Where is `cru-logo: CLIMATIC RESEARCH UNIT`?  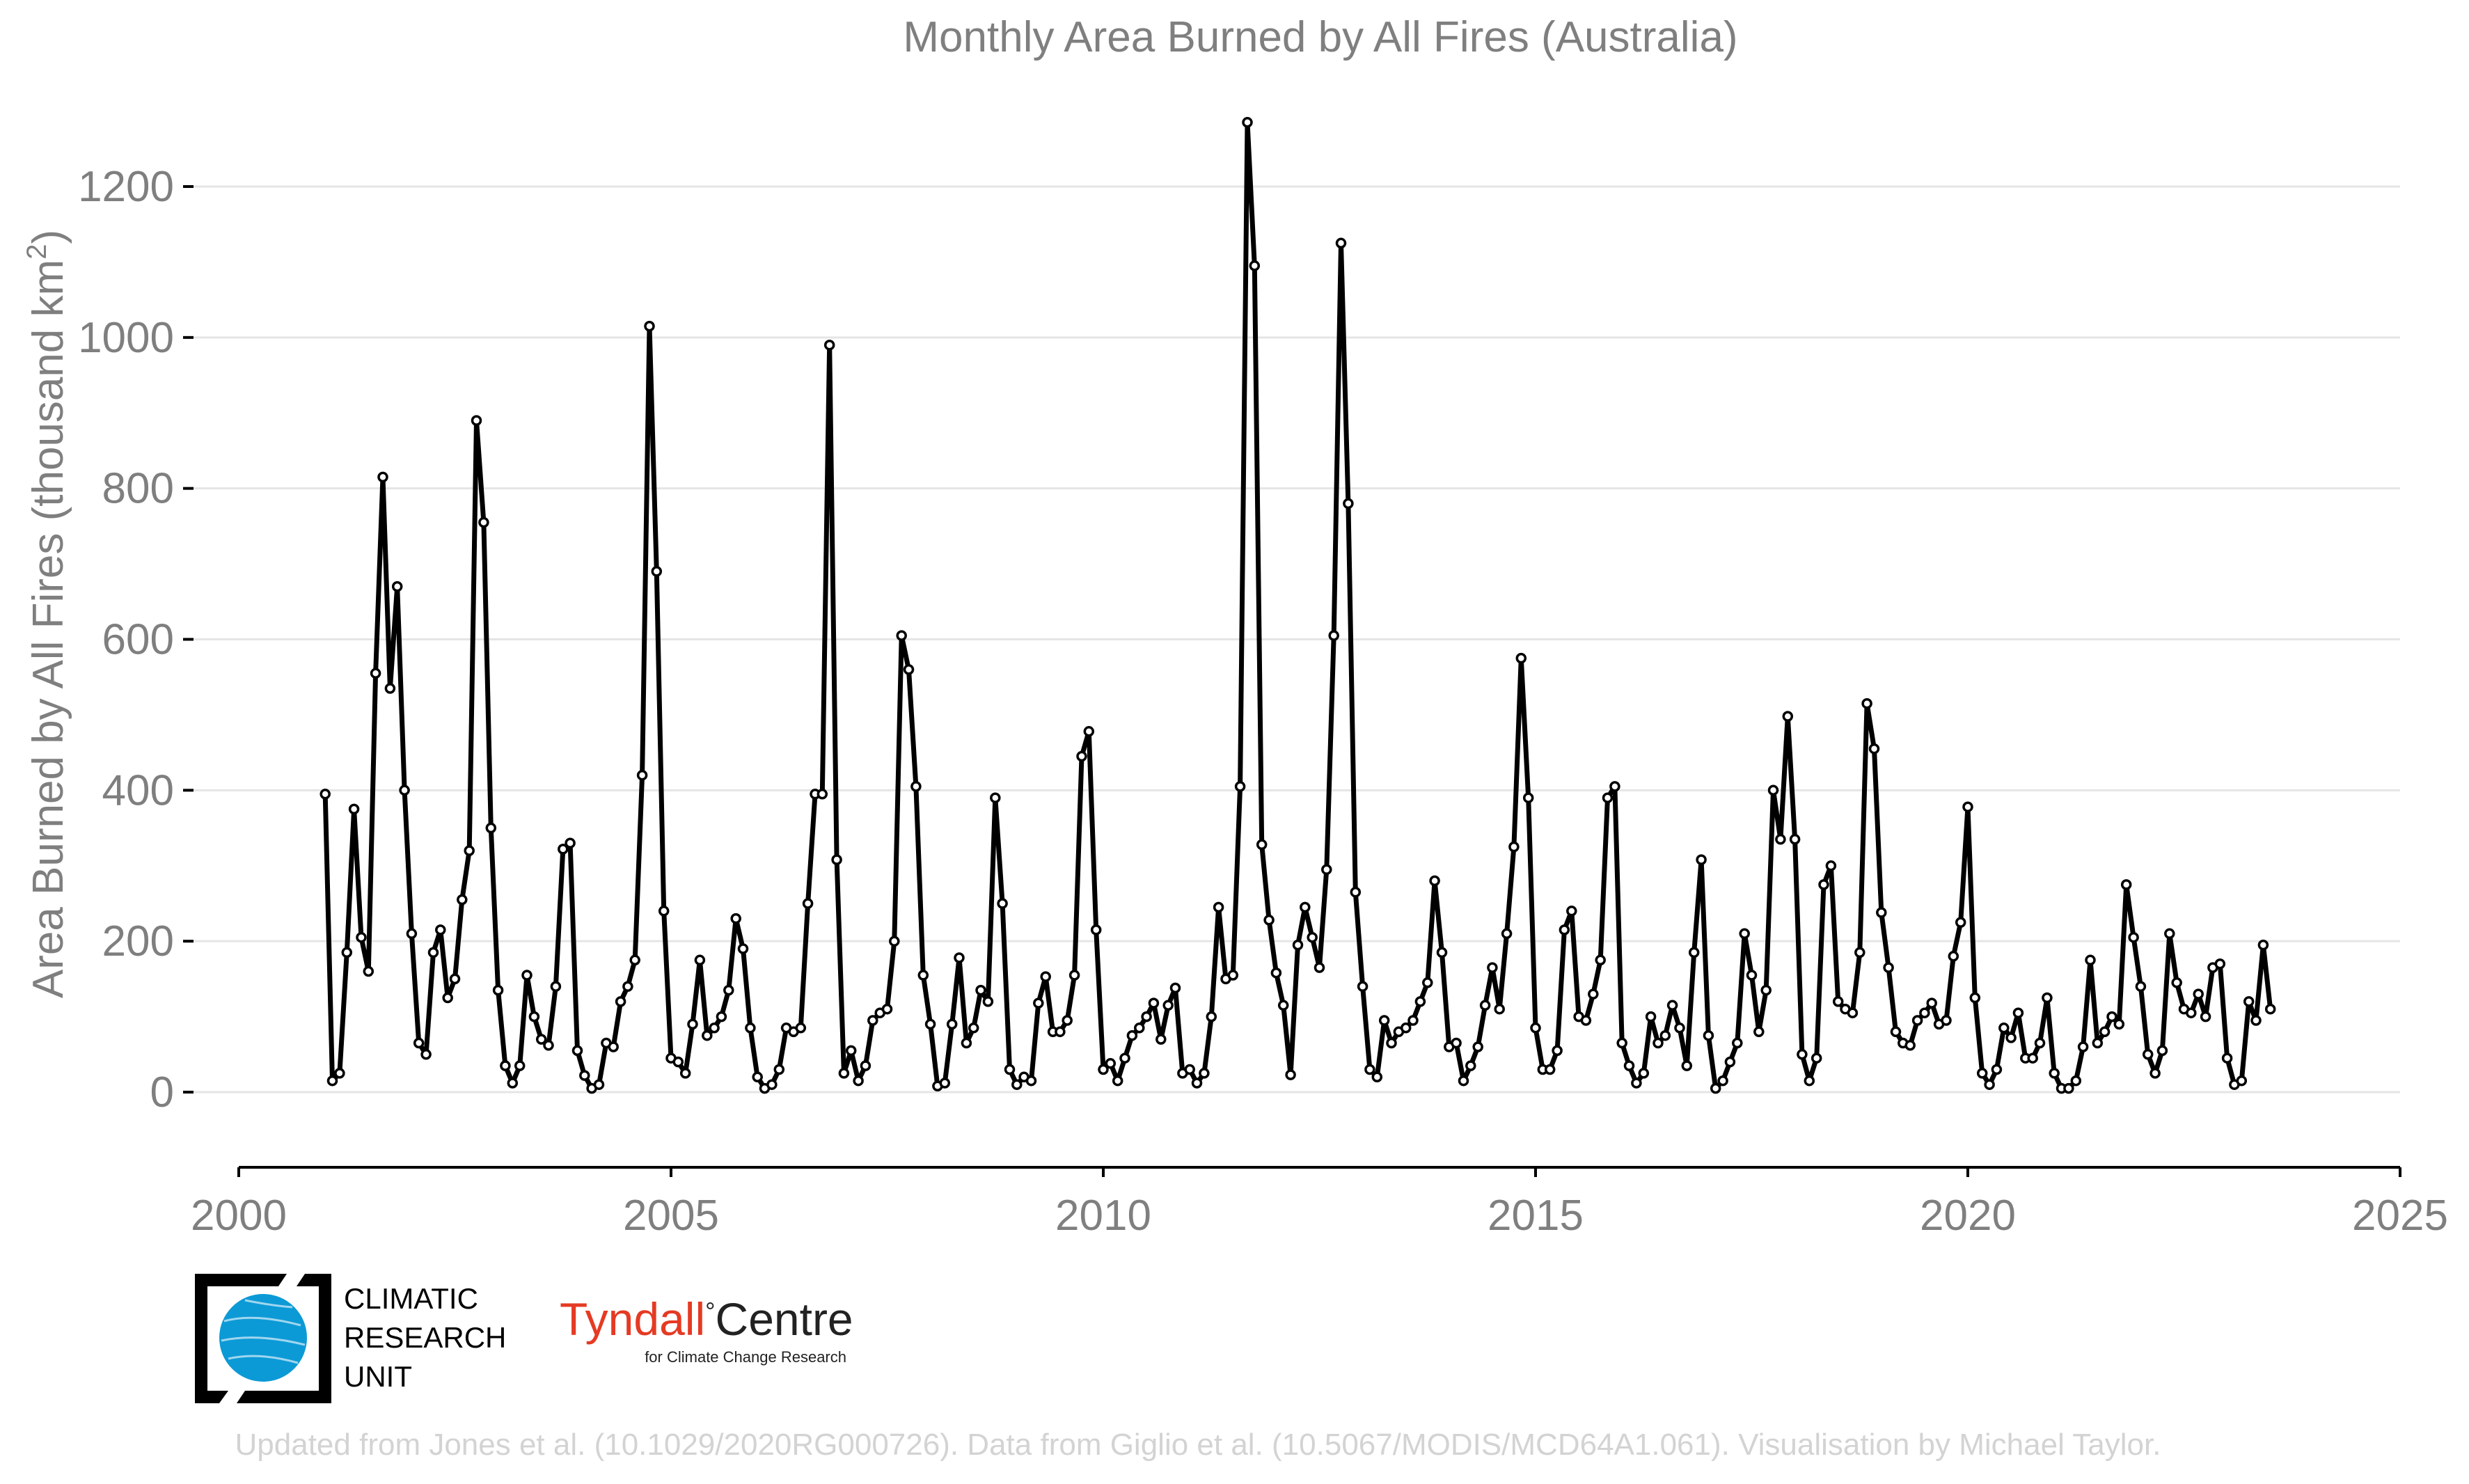
cru-logo: CLIMATIC RESEARCH UNIT is located at coordinates (350, 1338).